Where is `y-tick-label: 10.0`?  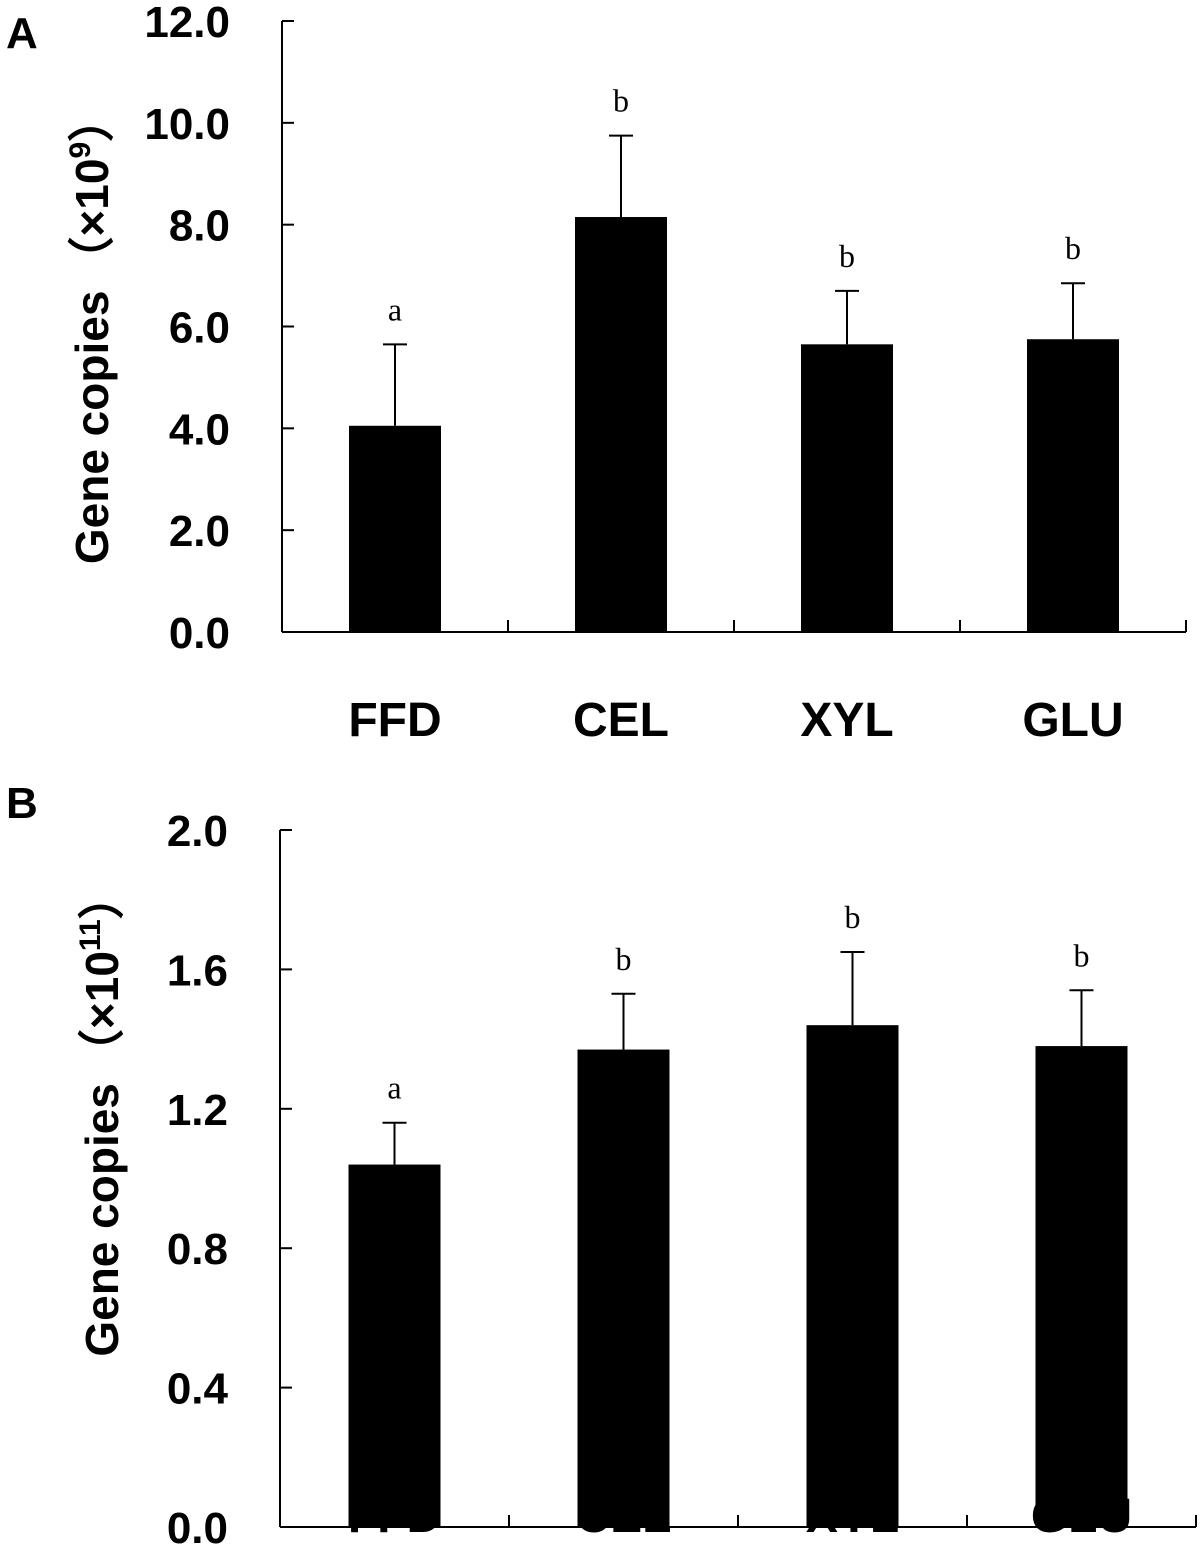
y-tick-label: 10.0 is located at coordinates (187, 124).